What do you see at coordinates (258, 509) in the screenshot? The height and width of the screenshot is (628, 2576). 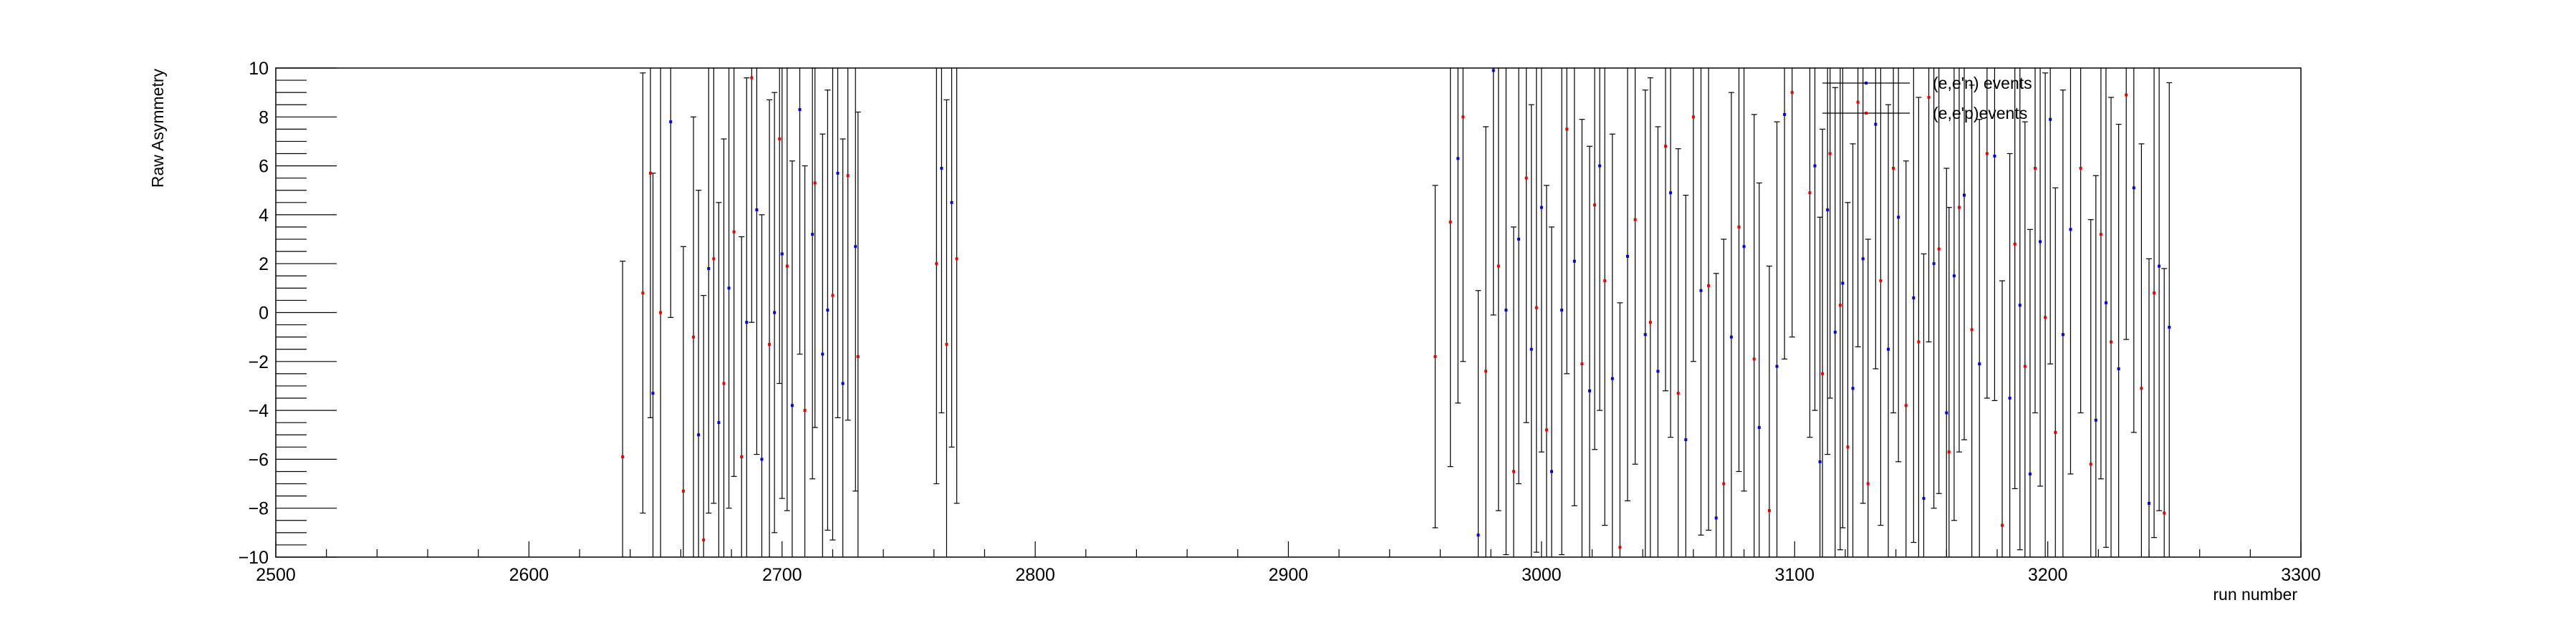 I see `y-tick-label: −8` at bounding box center [258, 509].